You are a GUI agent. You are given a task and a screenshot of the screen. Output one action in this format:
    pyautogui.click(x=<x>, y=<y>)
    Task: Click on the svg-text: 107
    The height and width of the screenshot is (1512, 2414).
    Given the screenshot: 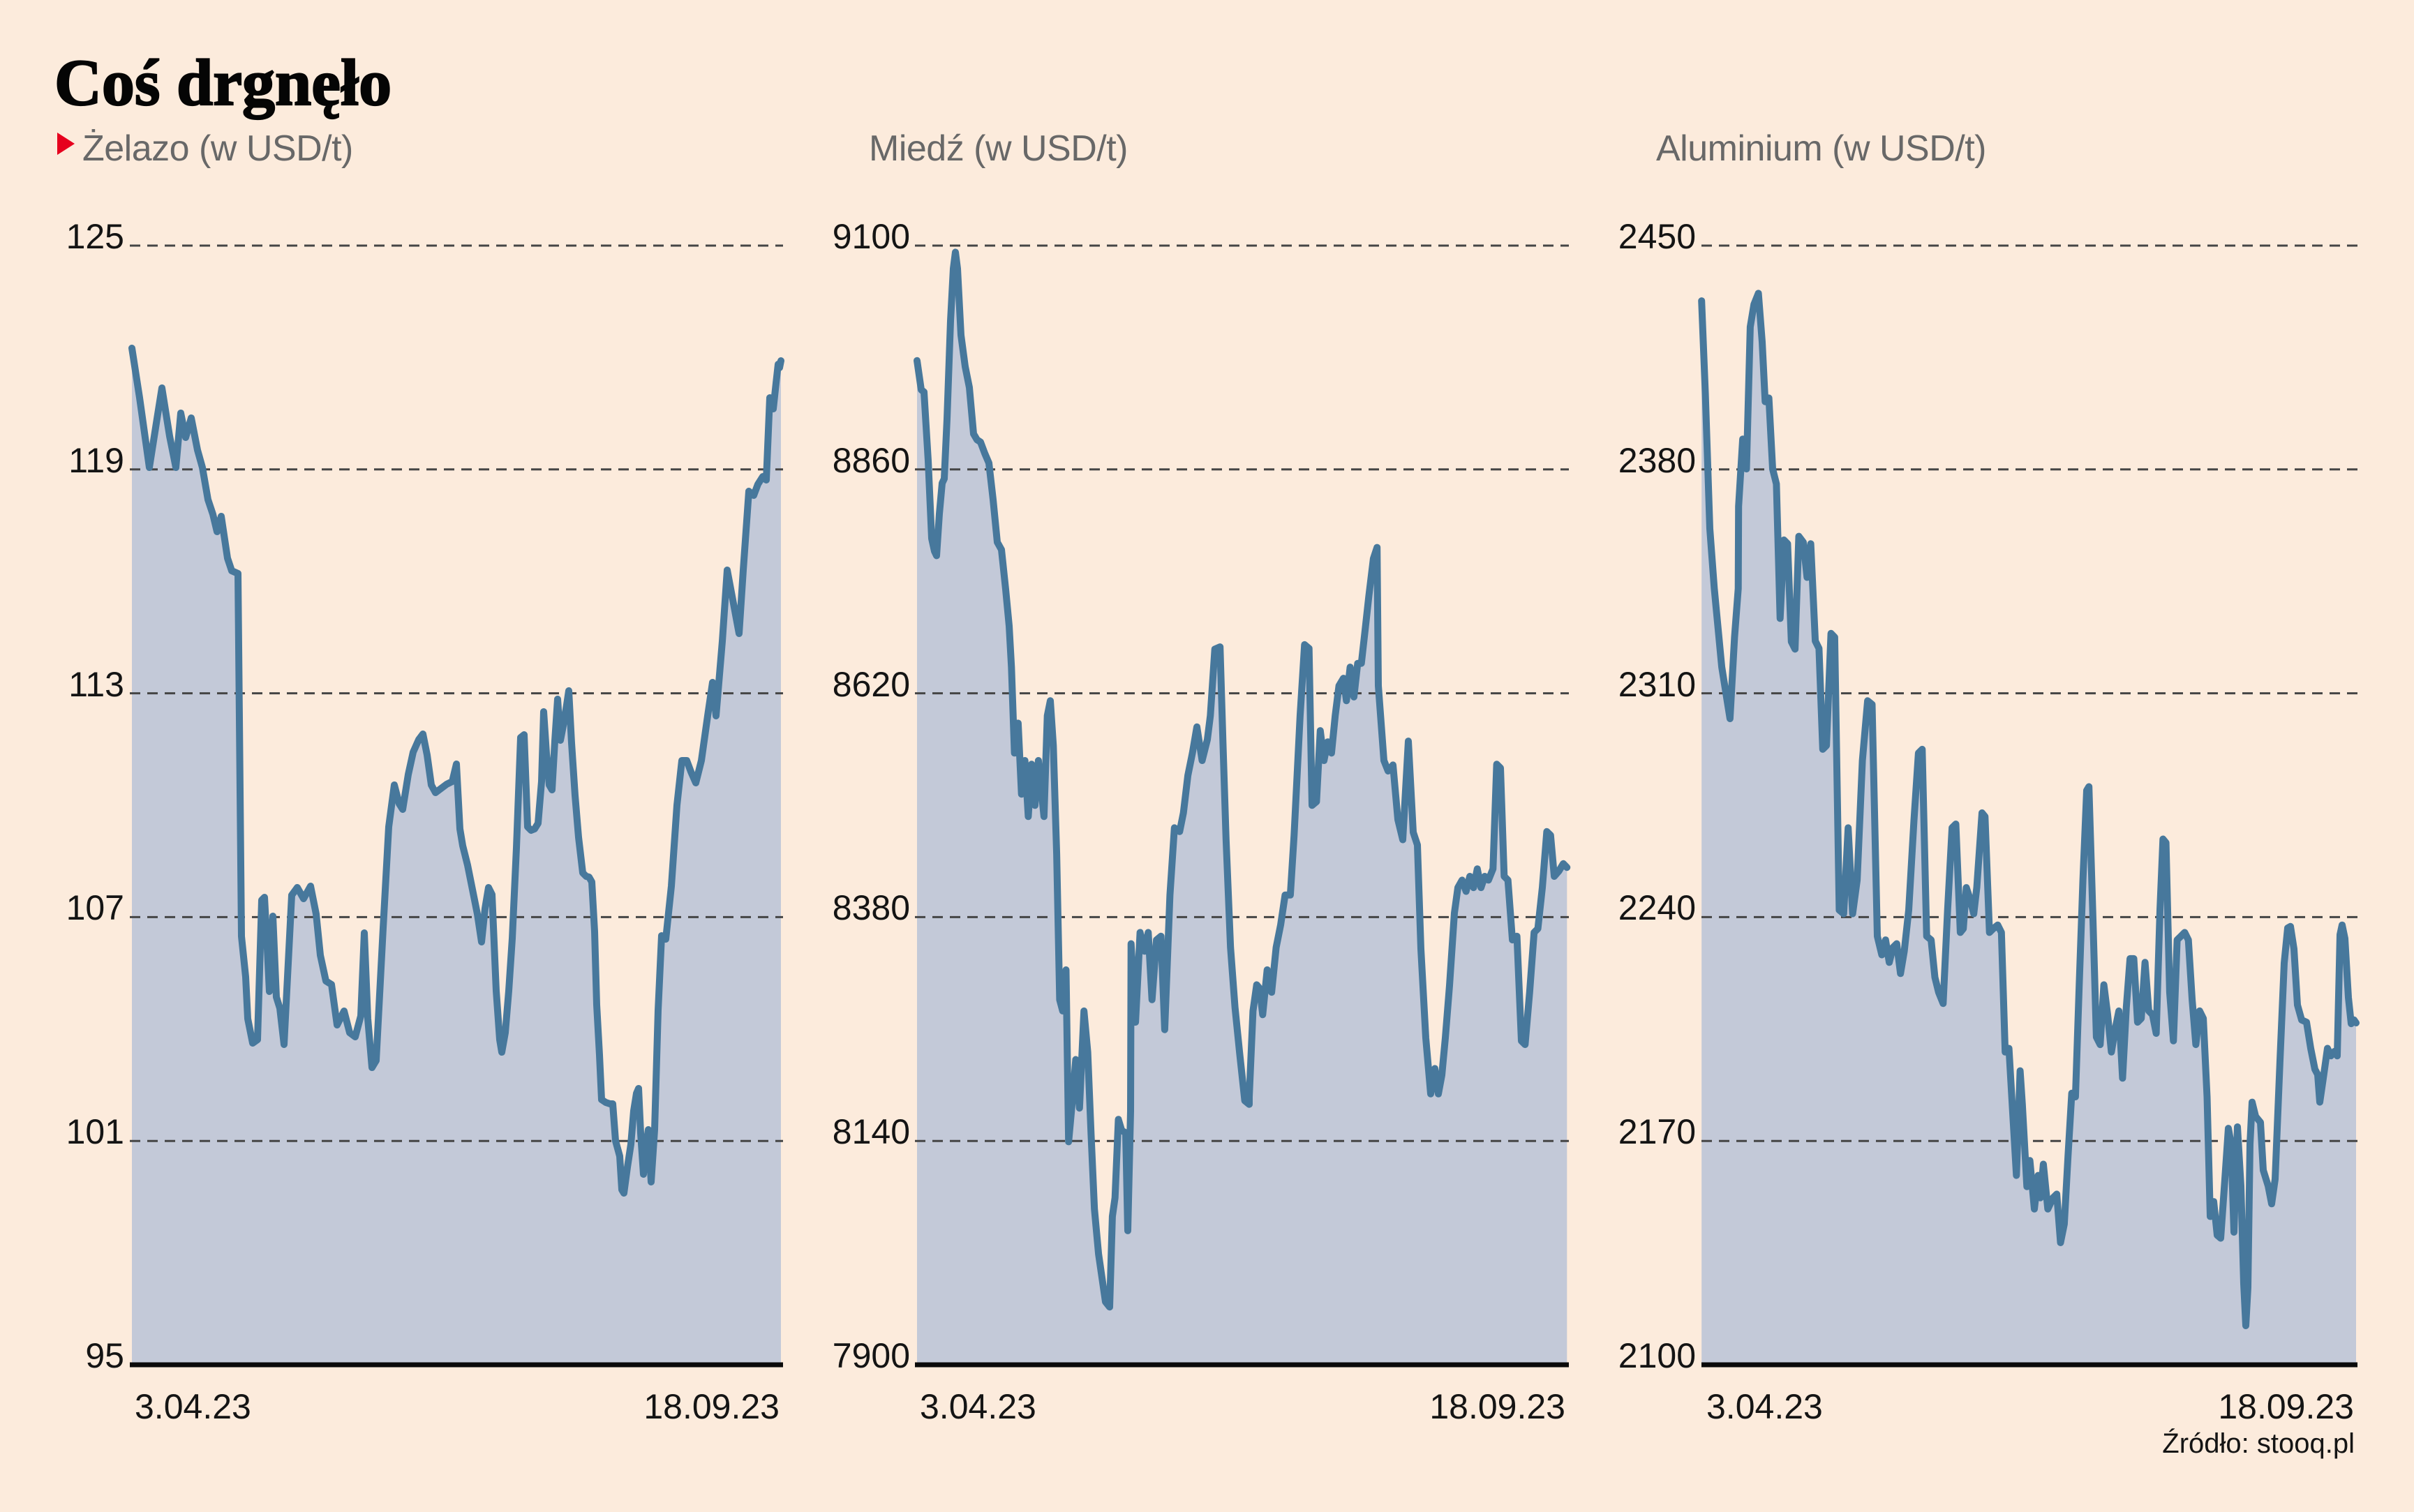 What is the action you would take?
    pyautogui.click(x=95, y=907)
    